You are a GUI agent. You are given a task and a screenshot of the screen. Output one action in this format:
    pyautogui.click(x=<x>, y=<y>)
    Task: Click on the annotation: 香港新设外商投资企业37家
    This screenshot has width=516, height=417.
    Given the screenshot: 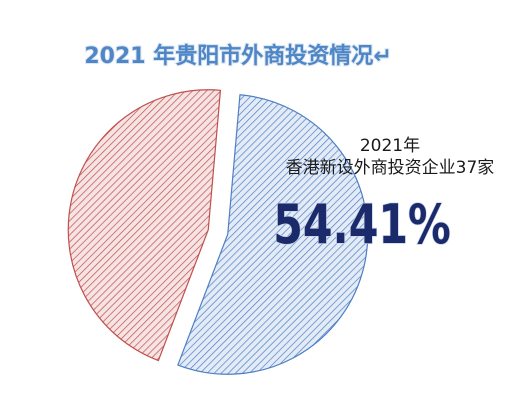 What is the action you would take?
    pyautogui.click(x=390, y=168)
    